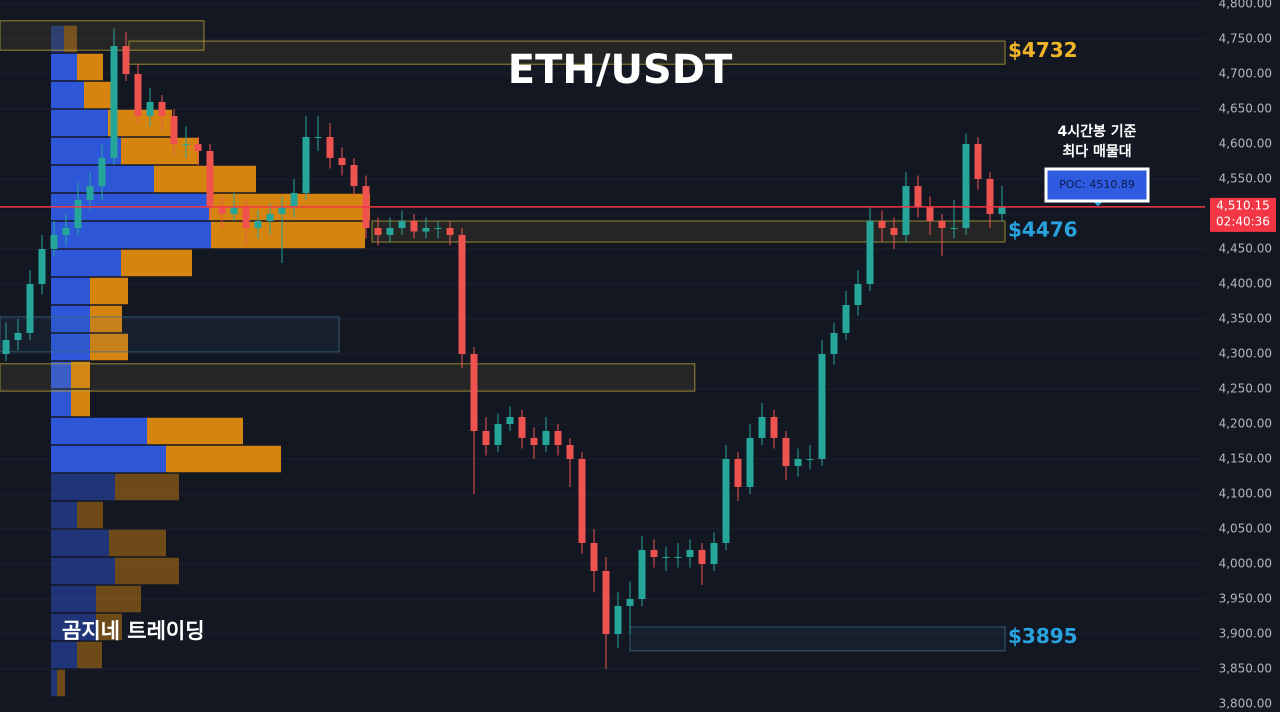 This screenshot has height=712, width=1280. I want to click on zone-label: $3895, so click(1043, 636).